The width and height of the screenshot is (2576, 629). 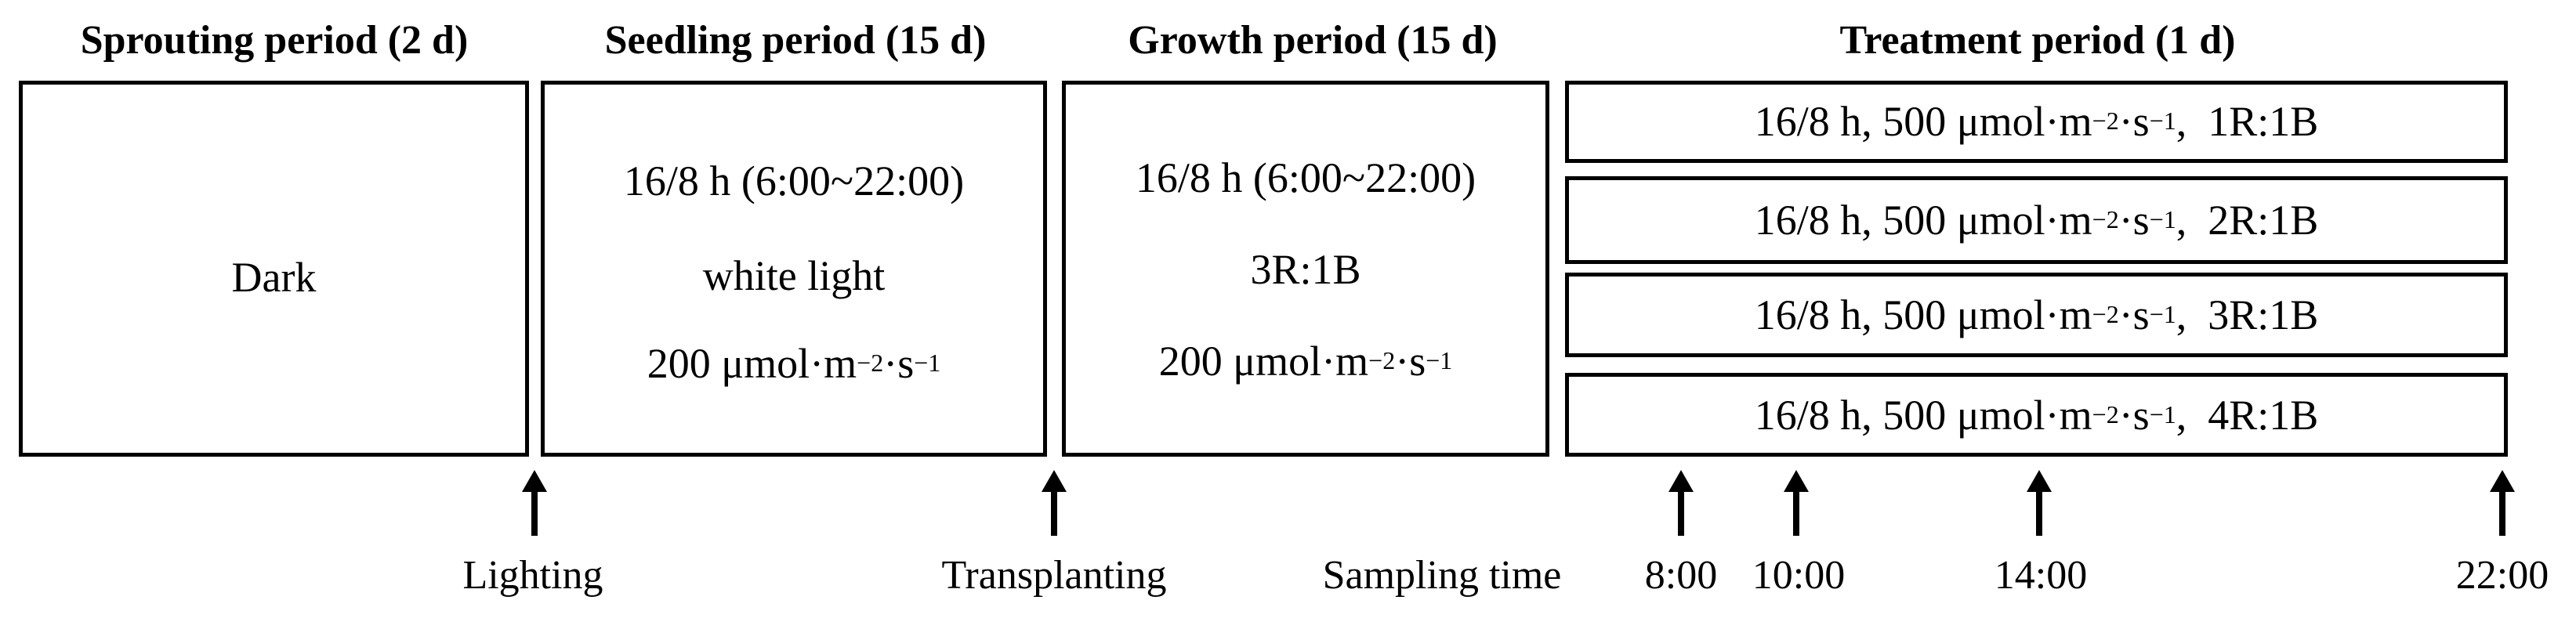 I want to click on lighting-label: Lighting, so click(x=532, y=575).